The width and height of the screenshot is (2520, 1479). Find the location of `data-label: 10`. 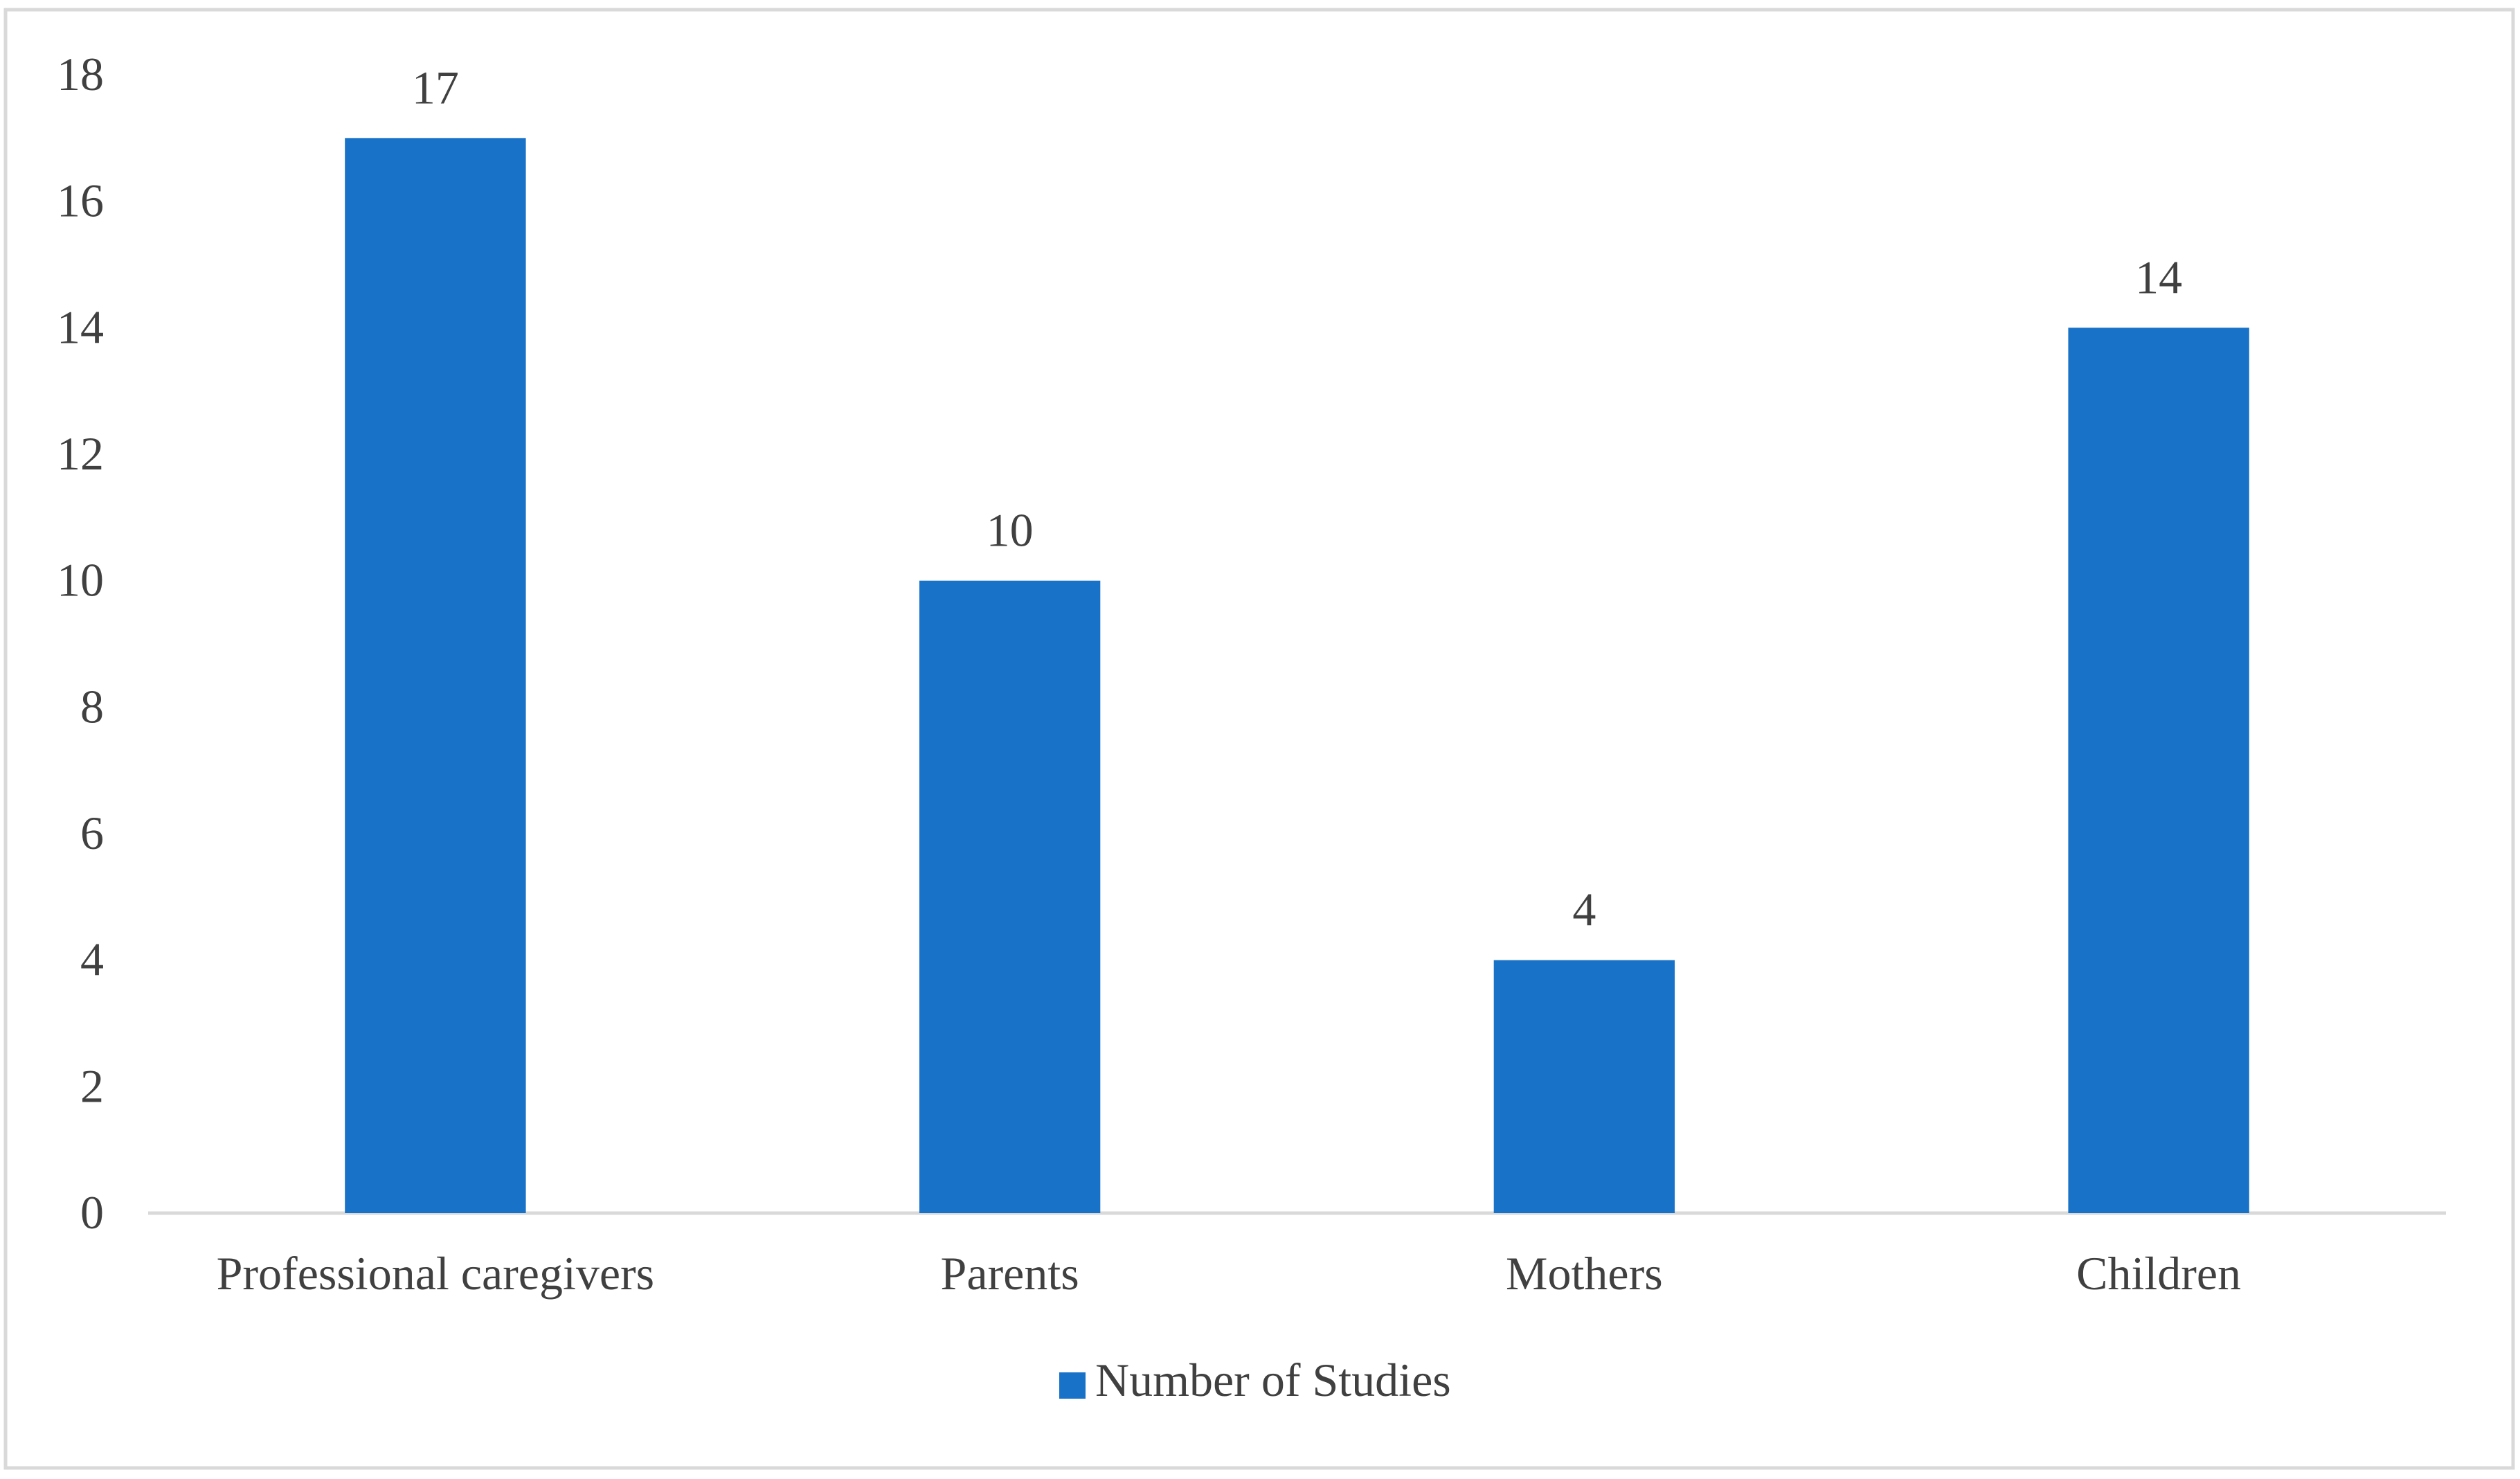

data-label: 10 is located at coordinates (1010, 531).